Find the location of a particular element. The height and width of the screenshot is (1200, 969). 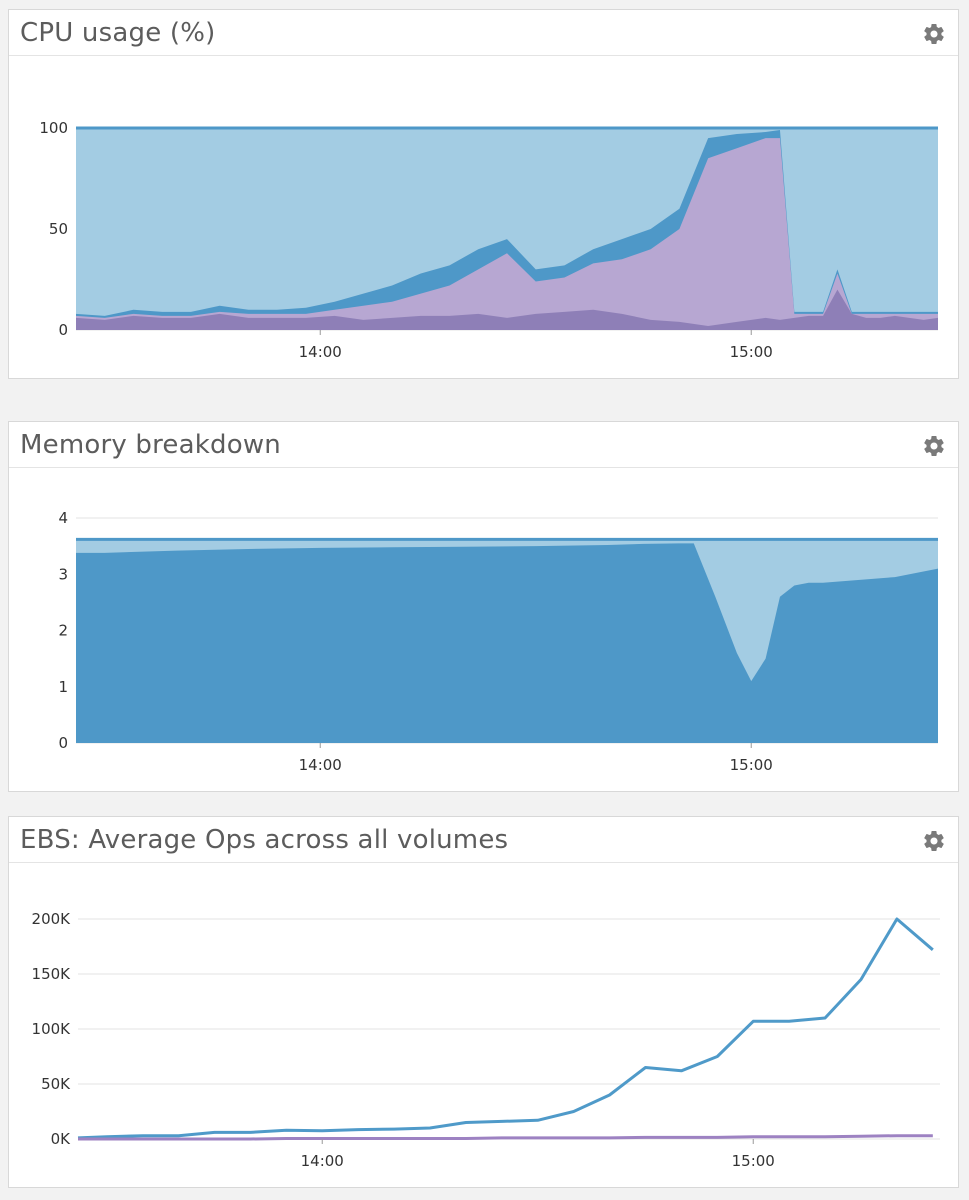

y-tick-label: 100 is located at coordinates (53, 128).